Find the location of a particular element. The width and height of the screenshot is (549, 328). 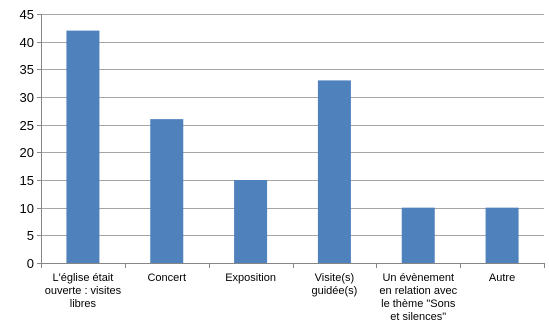

y-tick-label: 5 is located at coordinates (30, 235).